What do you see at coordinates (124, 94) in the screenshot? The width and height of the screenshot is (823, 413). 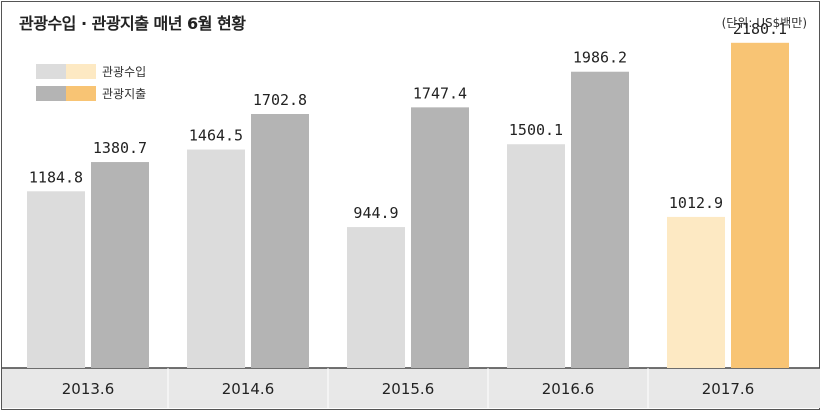 I see `legend-label-1: 관광지출` at bounding box center [124, 94].